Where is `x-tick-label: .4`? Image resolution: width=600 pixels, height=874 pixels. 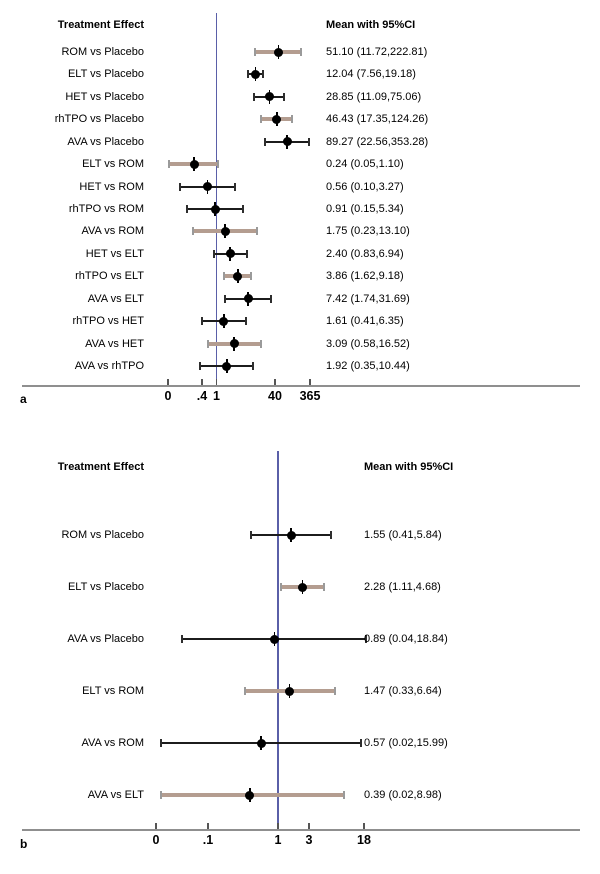
x-tick-label: .4 is located at coordinates (202, 396).